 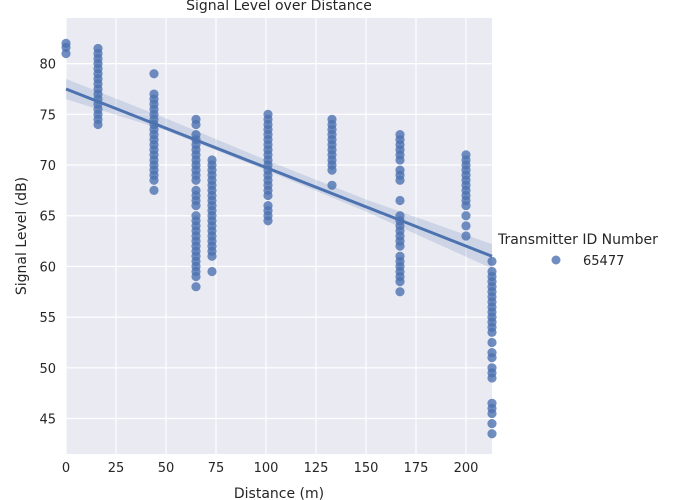 I want to click on x-tick-label: 125, so click(x=316, y=468).